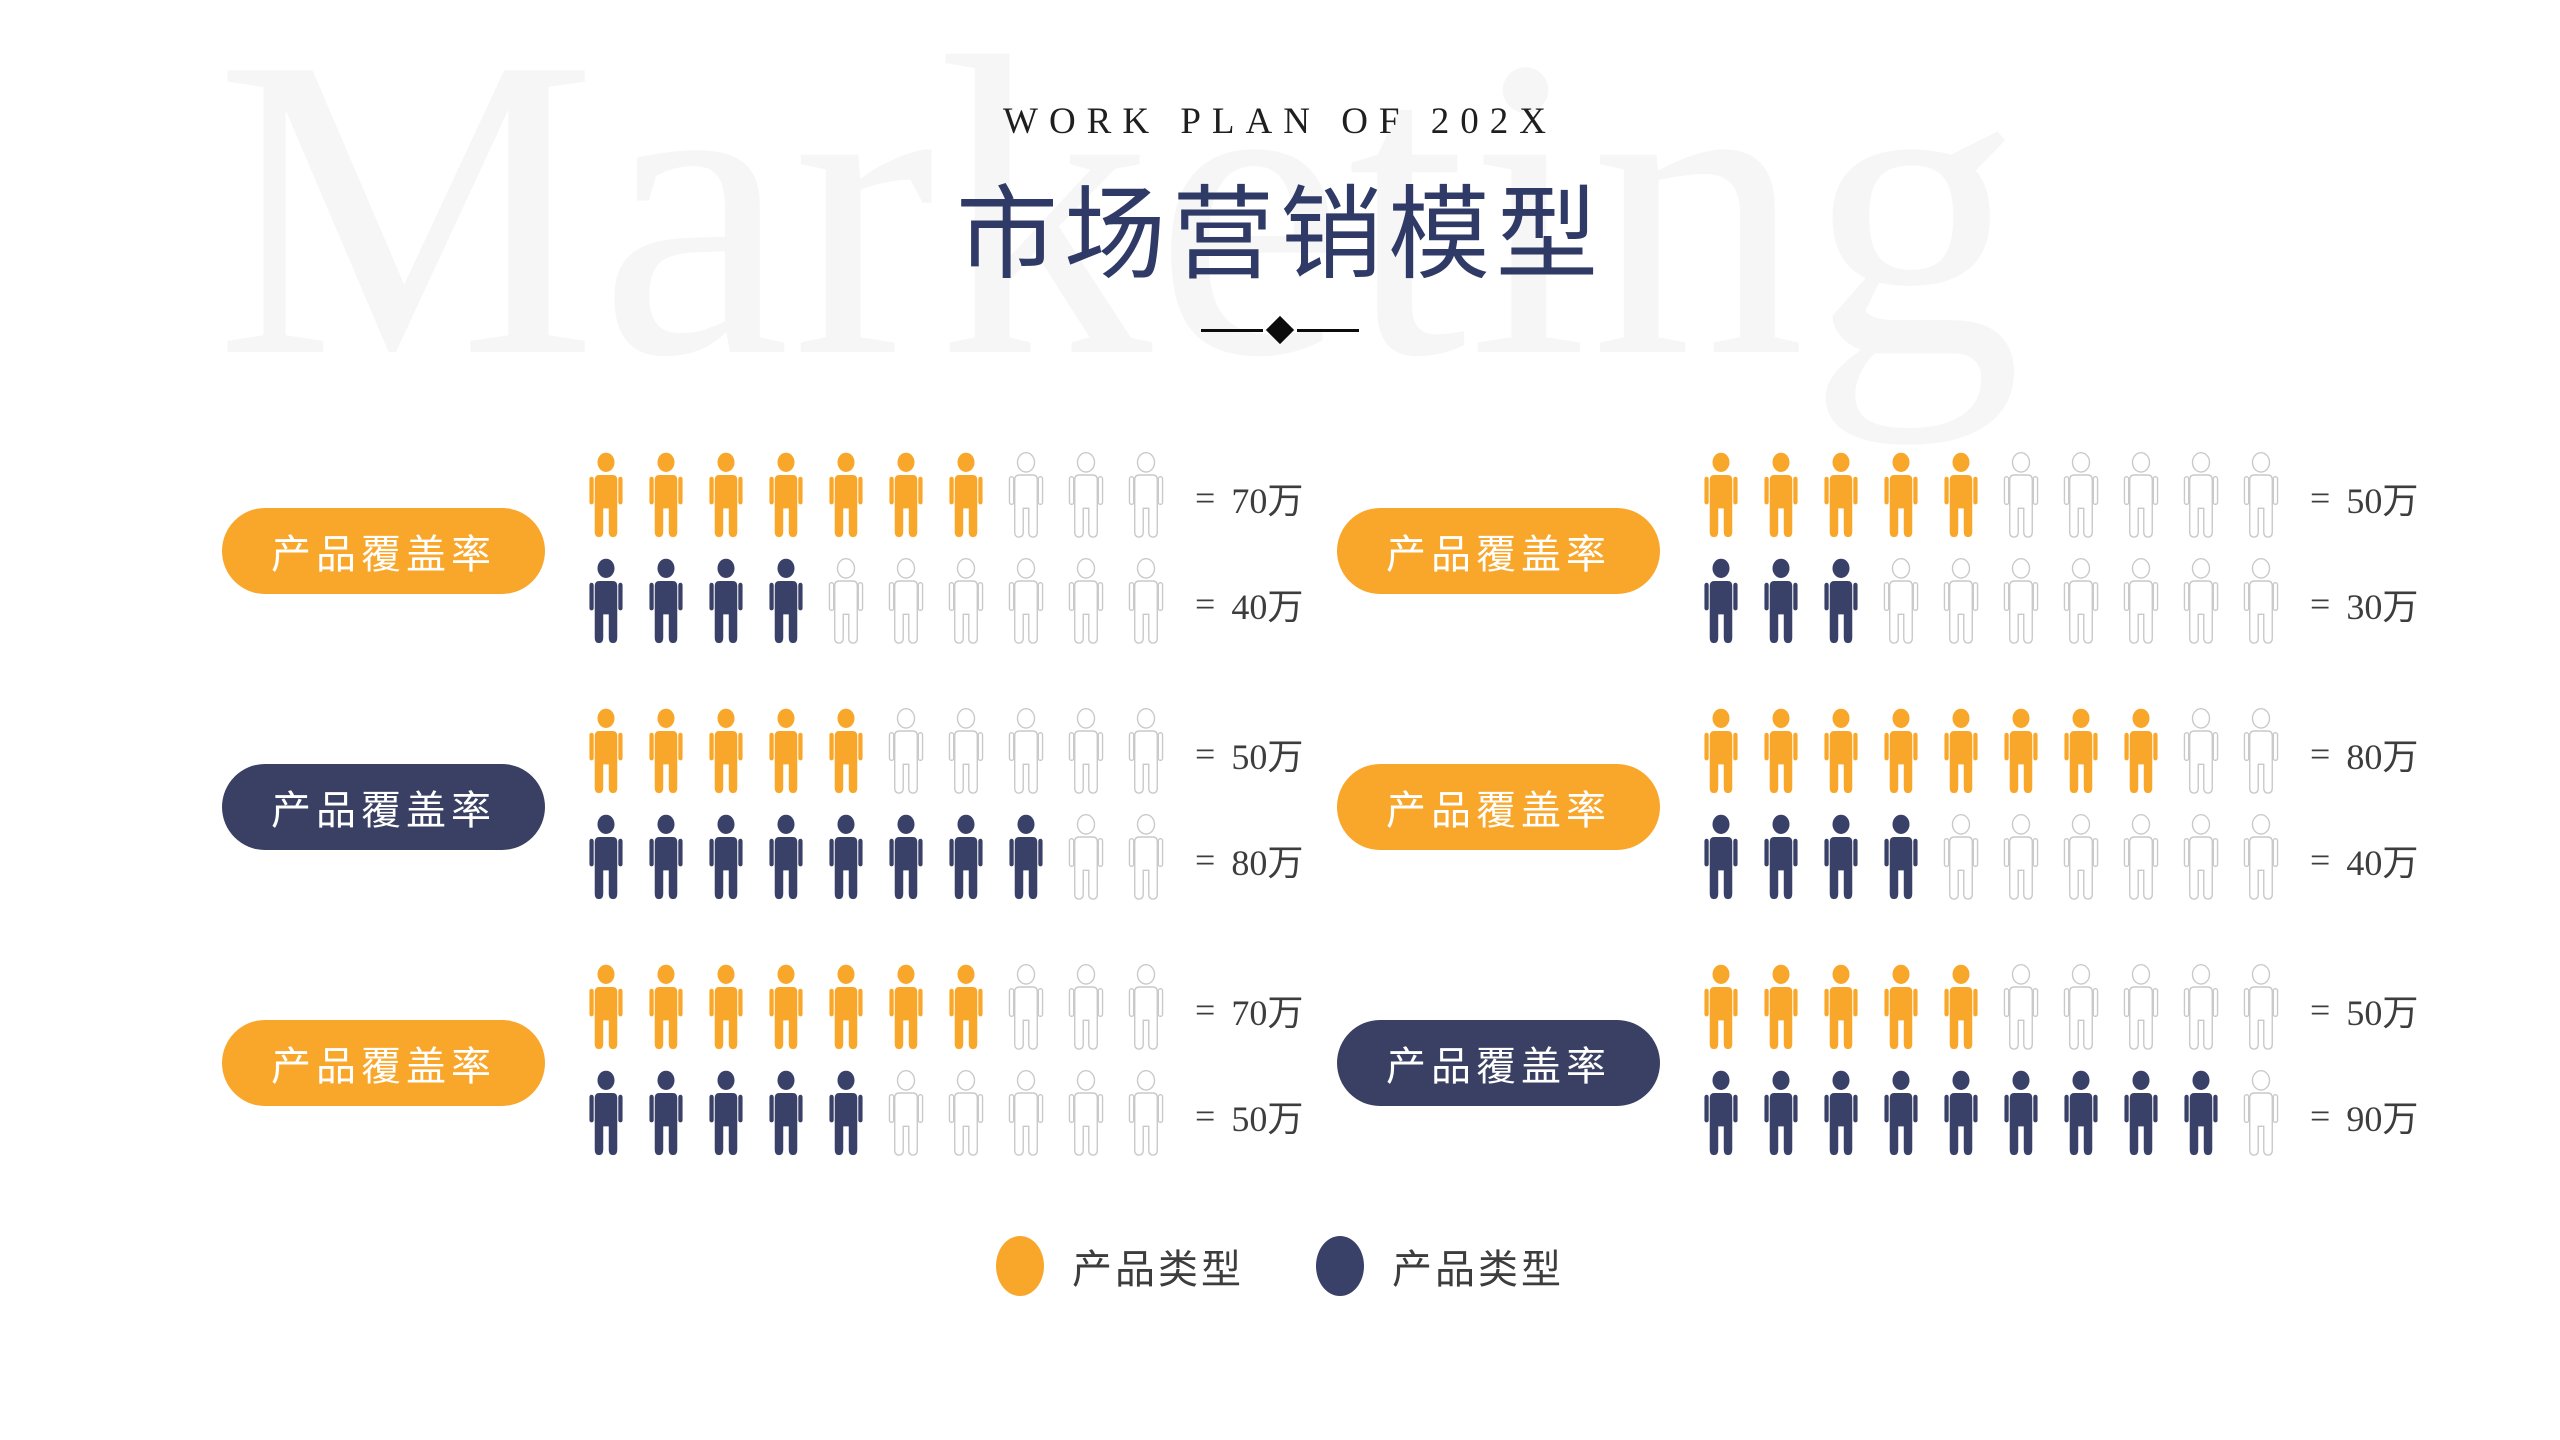 The width and height of the screenshot is (2560, 1440). I want to click on pictograph-rows: = 70万 = 50万, so click(943, 1063).